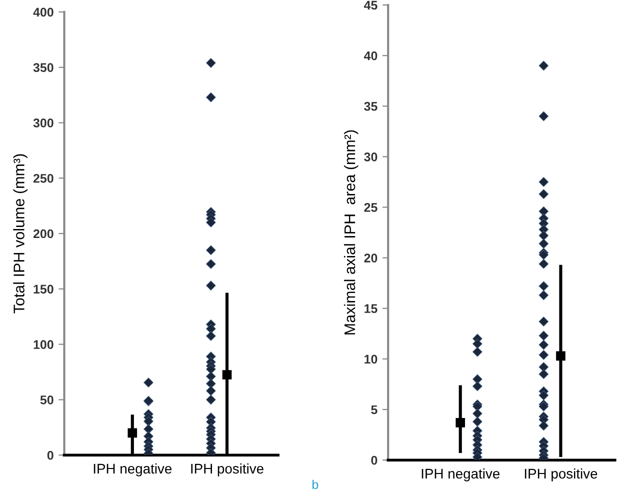  Describe the element at coordinates (43, 233) in the screenshot. I see `y-tick-label: 200` at that location.